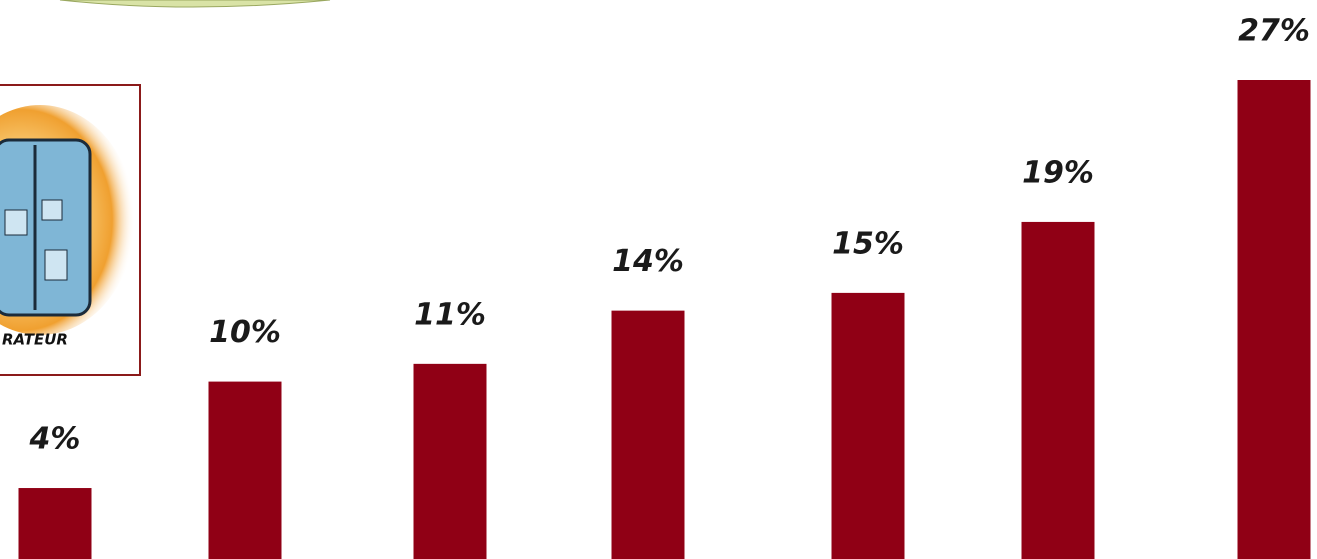 The width and height of the screenshot is (1317, 559). I want to click on value-label: 14%, so click(648, 261).